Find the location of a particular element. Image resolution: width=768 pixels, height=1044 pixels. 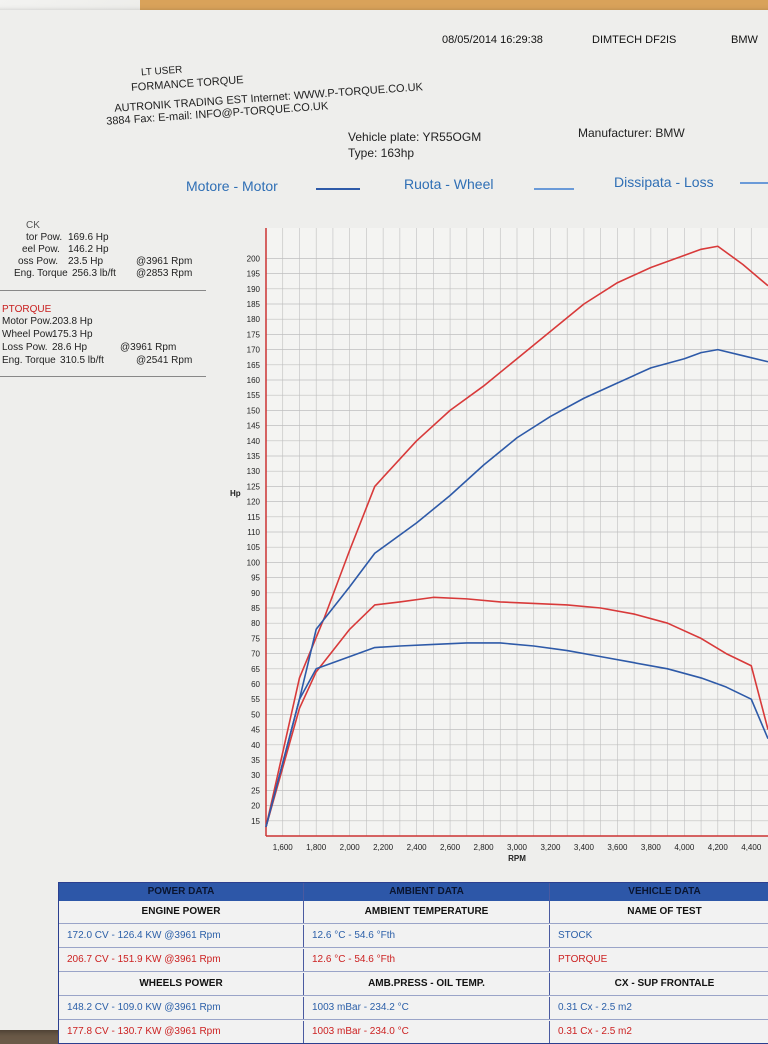

y-tick-label: 45 is located at coordinates (255, 730).